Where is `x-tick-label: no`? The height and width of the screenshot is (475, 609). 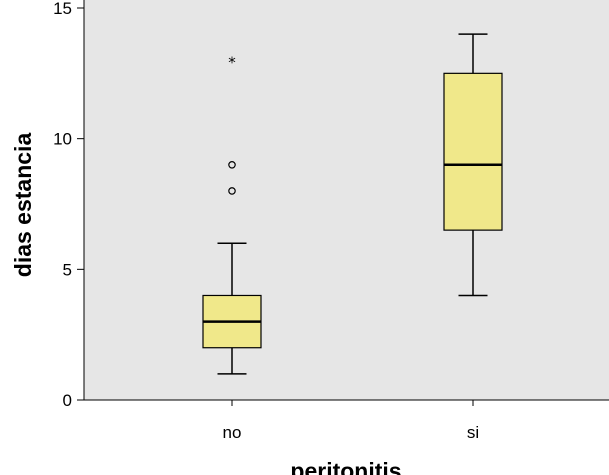 x-tick-label: no is located at coordinates (232, 432).